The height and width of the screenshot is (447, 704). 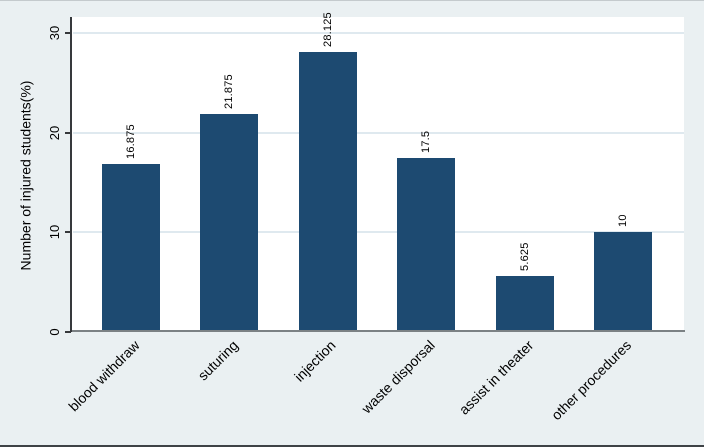 I want to click on y-axis-title: Number of injured students(%), so click(x=25, y=175).